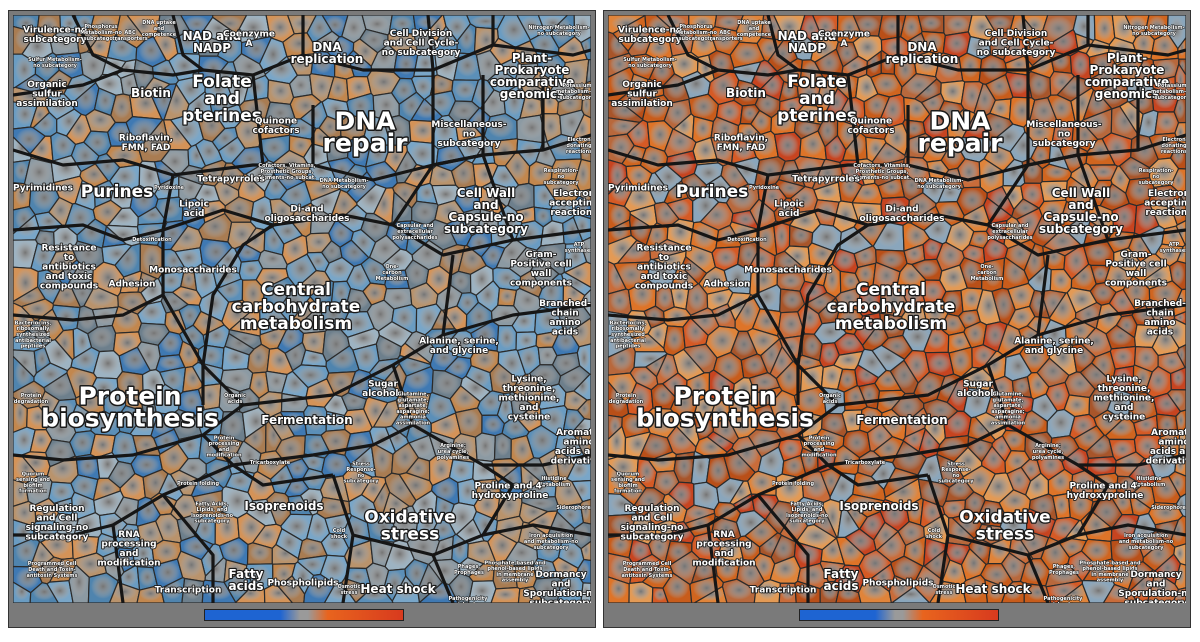  Describe the element at coordinates (1166, 462) in the screenshot. I see `label-line: derivatives` at that location.